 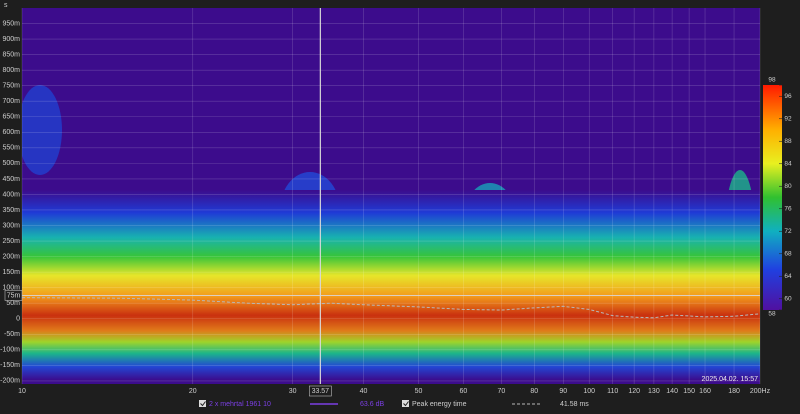 What do you see at coordinates (772, 80) in the screenshot?
I see `colorbar-label: 98` at bounding box center [772, 80].